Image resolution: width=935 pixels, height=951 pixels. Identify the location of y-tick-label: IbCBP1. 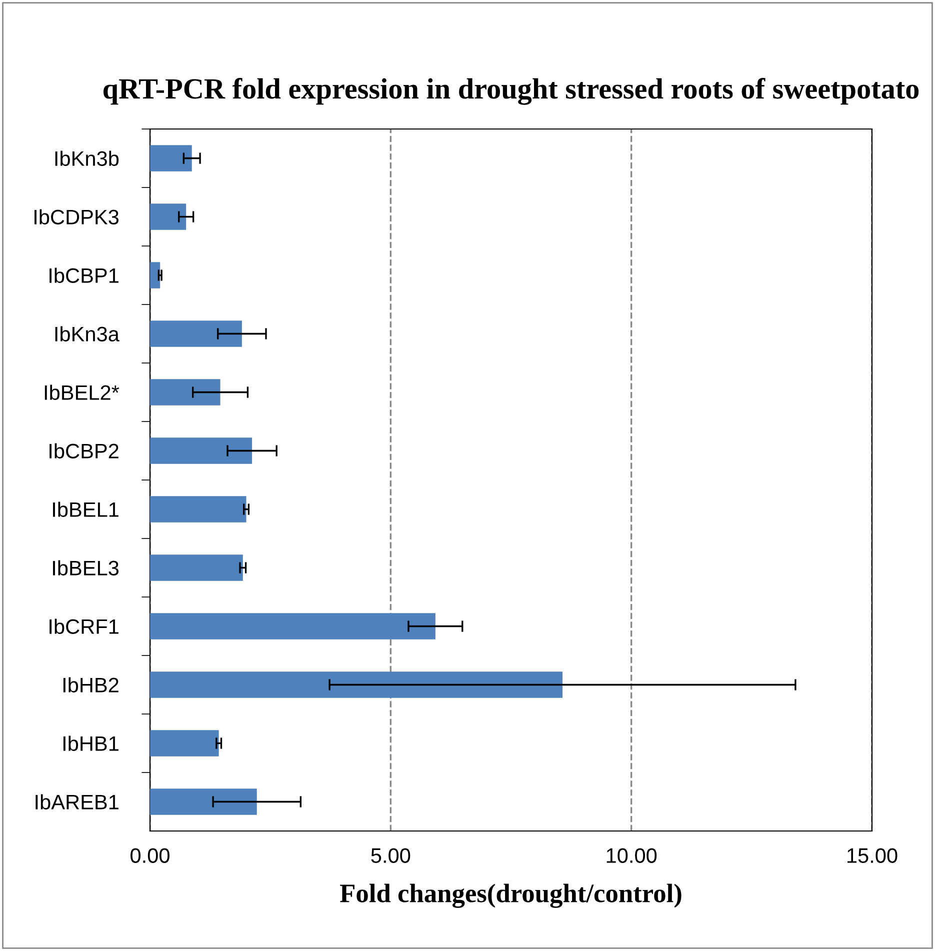
(84, 276).